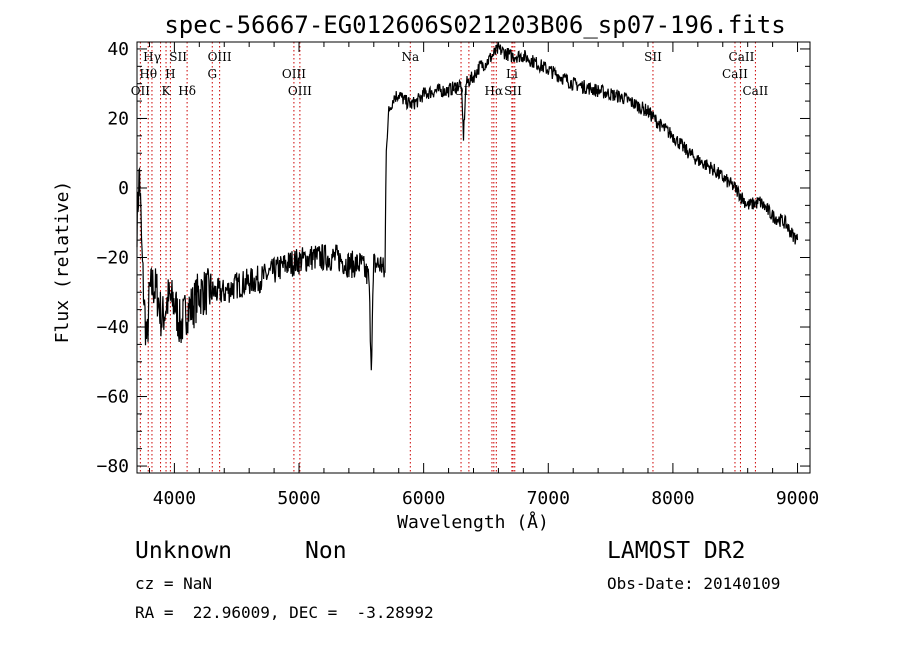  Describe the element at coordinates (473, 522) in the screenshot. I see `x-axis-label: Wavelength (Å)` at that location.